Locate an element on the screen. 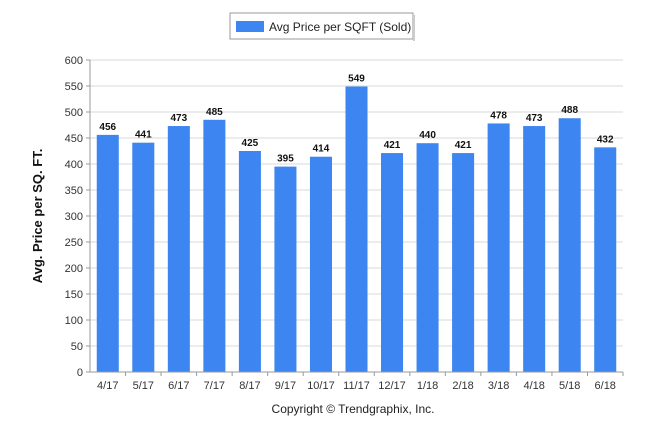 The height and width of the screenshot is (434, 646). y-tick-label: 550 is located at coordinates (74, 87).